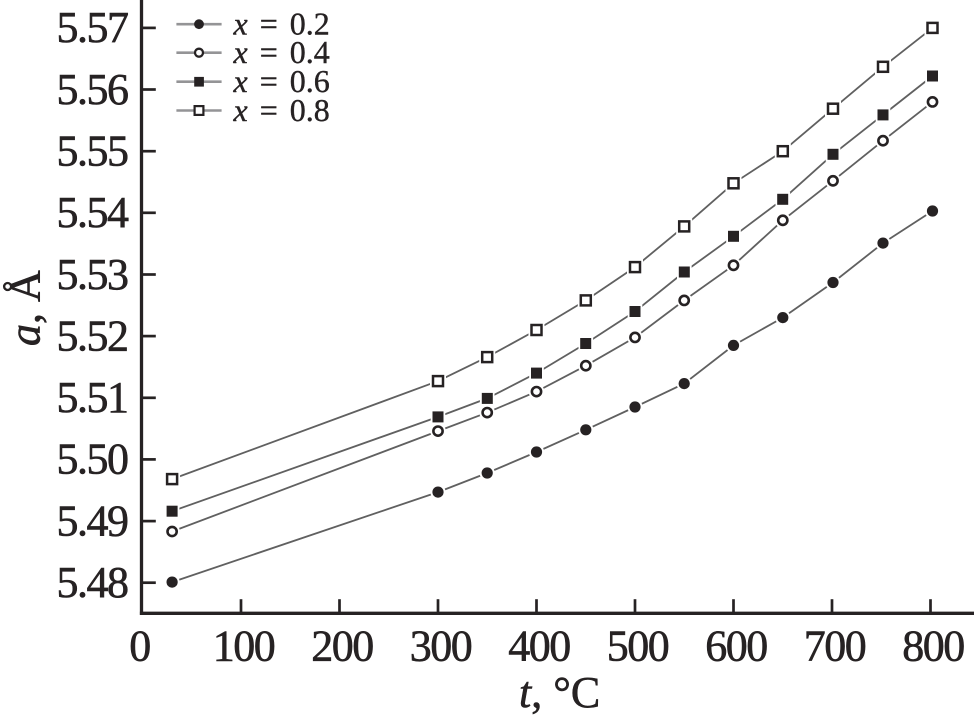 The width and height of the screenshot is (974, 720). What do you see at coordinates (93, 459) in the screenshot?
I see `svg-text: 5.50` at bounding box center [93, 459].